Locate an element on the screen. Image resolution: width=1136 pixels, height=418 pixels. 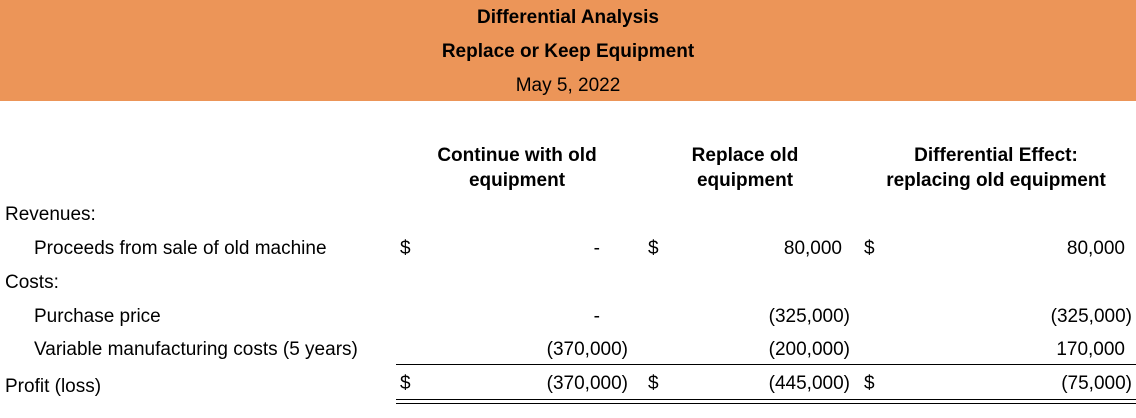
report-title: Differential Analysis is located at coordinates (568, 17).